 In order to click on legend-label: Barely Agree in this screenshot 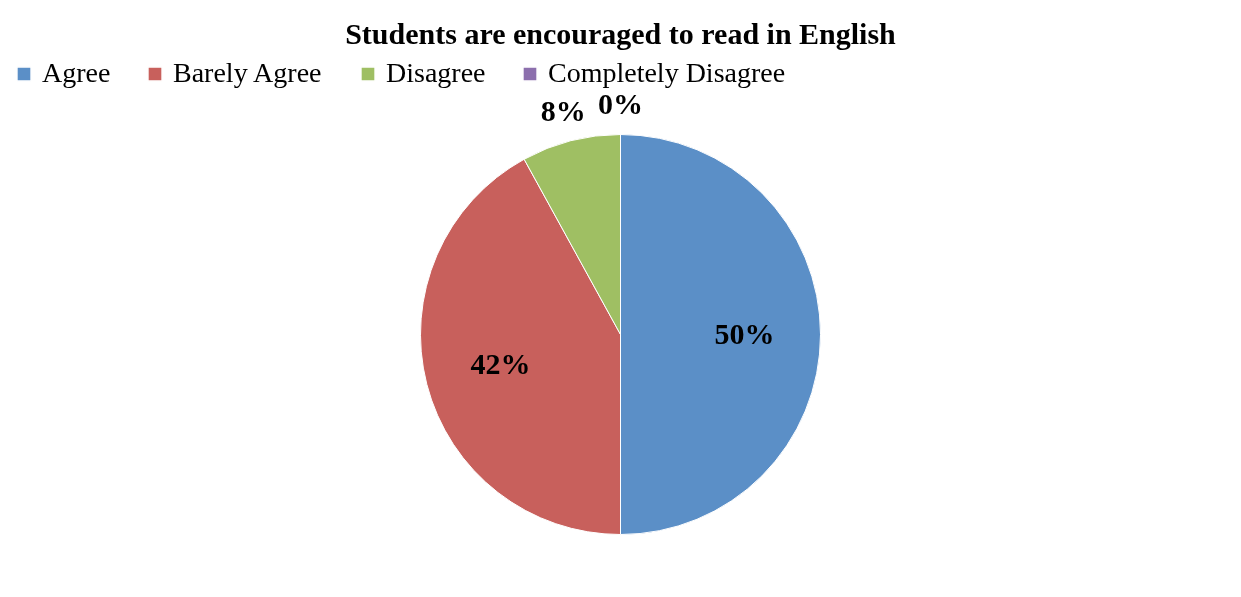, I will do `click(247, 72)`.